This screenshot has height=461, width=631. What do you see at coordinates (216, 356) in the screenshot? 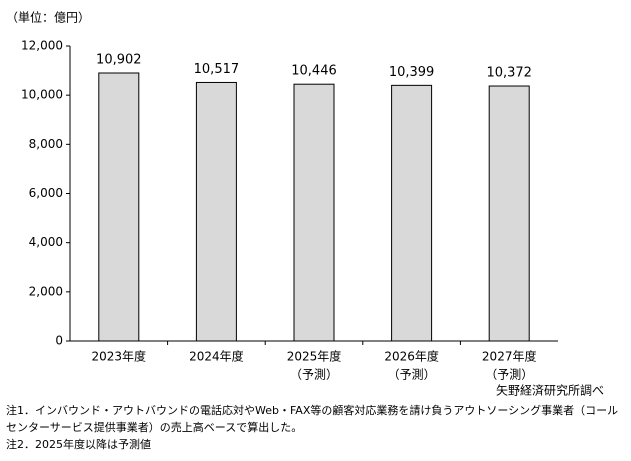
I see `x-tick-label: 2024年度` at bounding box center [216, 356].